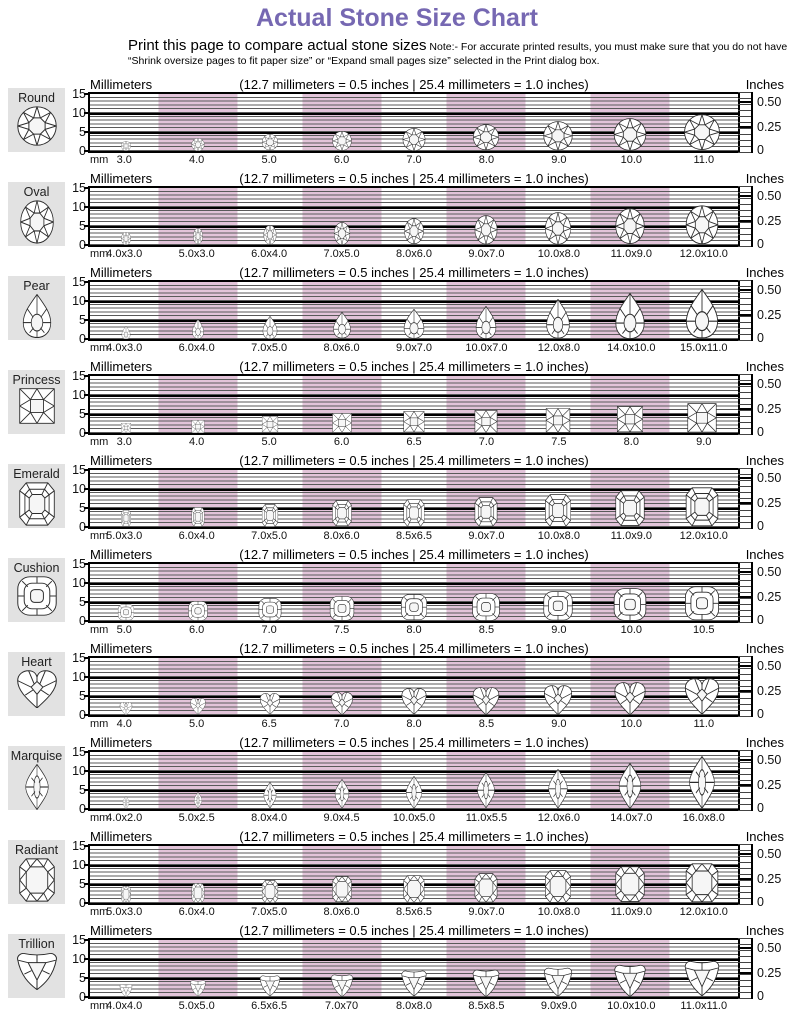 The width and height of the screenshot is (794, 1024). I want to click on size-label-row: mm 4.0 5.0 6.5 7.0 8.0 8.5 9.0 10.0 11.0, so click(414, 724).